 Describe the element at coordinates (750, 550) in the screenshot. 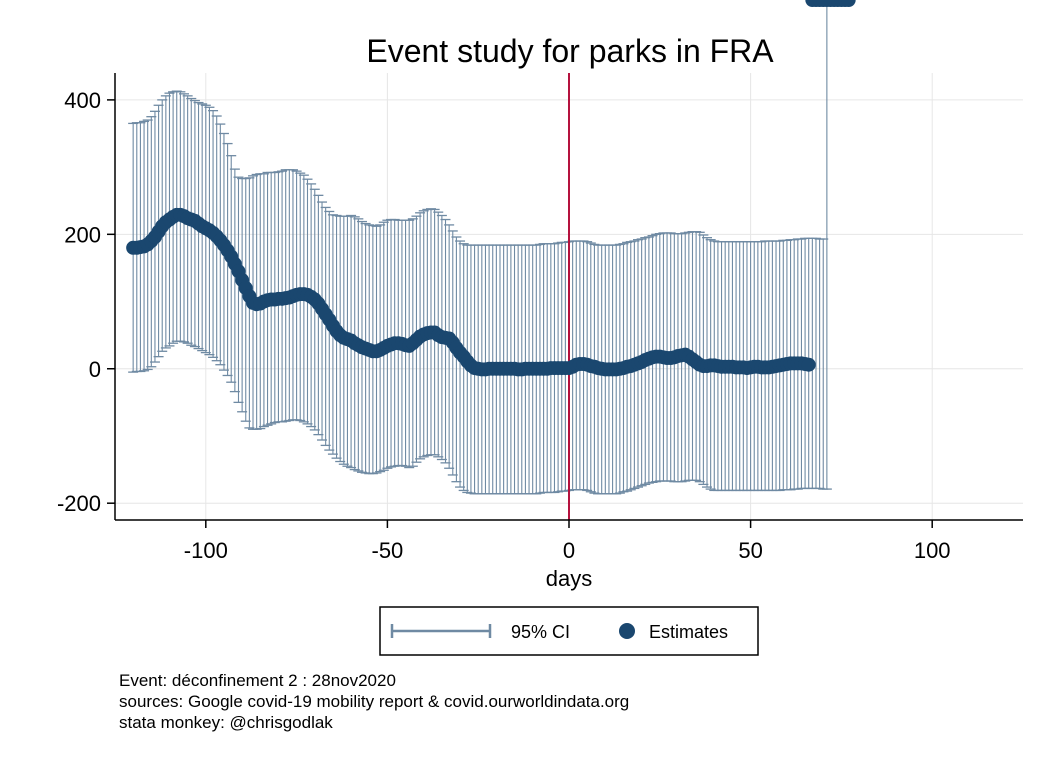

I see `x-tick-label-3: 50` at that location.